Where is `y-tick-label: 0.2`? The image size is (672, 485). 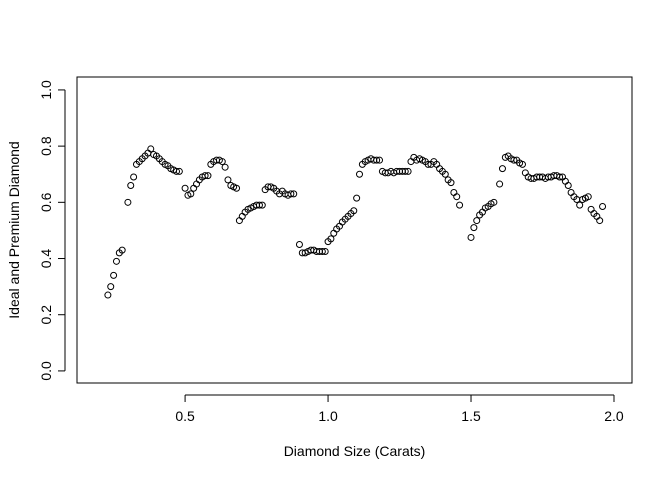
y-tick-label: 0.2 is located at coordinates (46, 315).